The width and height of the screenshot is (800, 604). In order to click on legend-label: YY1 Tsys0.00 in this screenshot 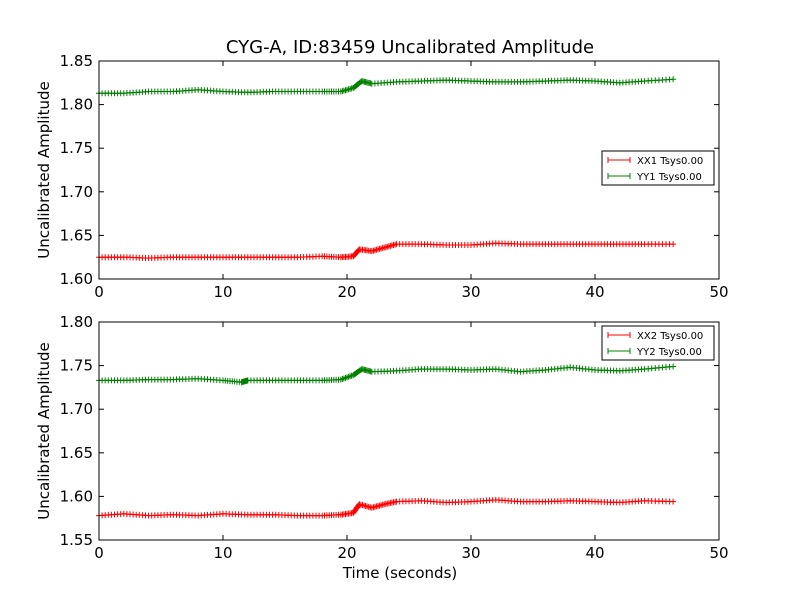, I will do `click(669, 177)`.